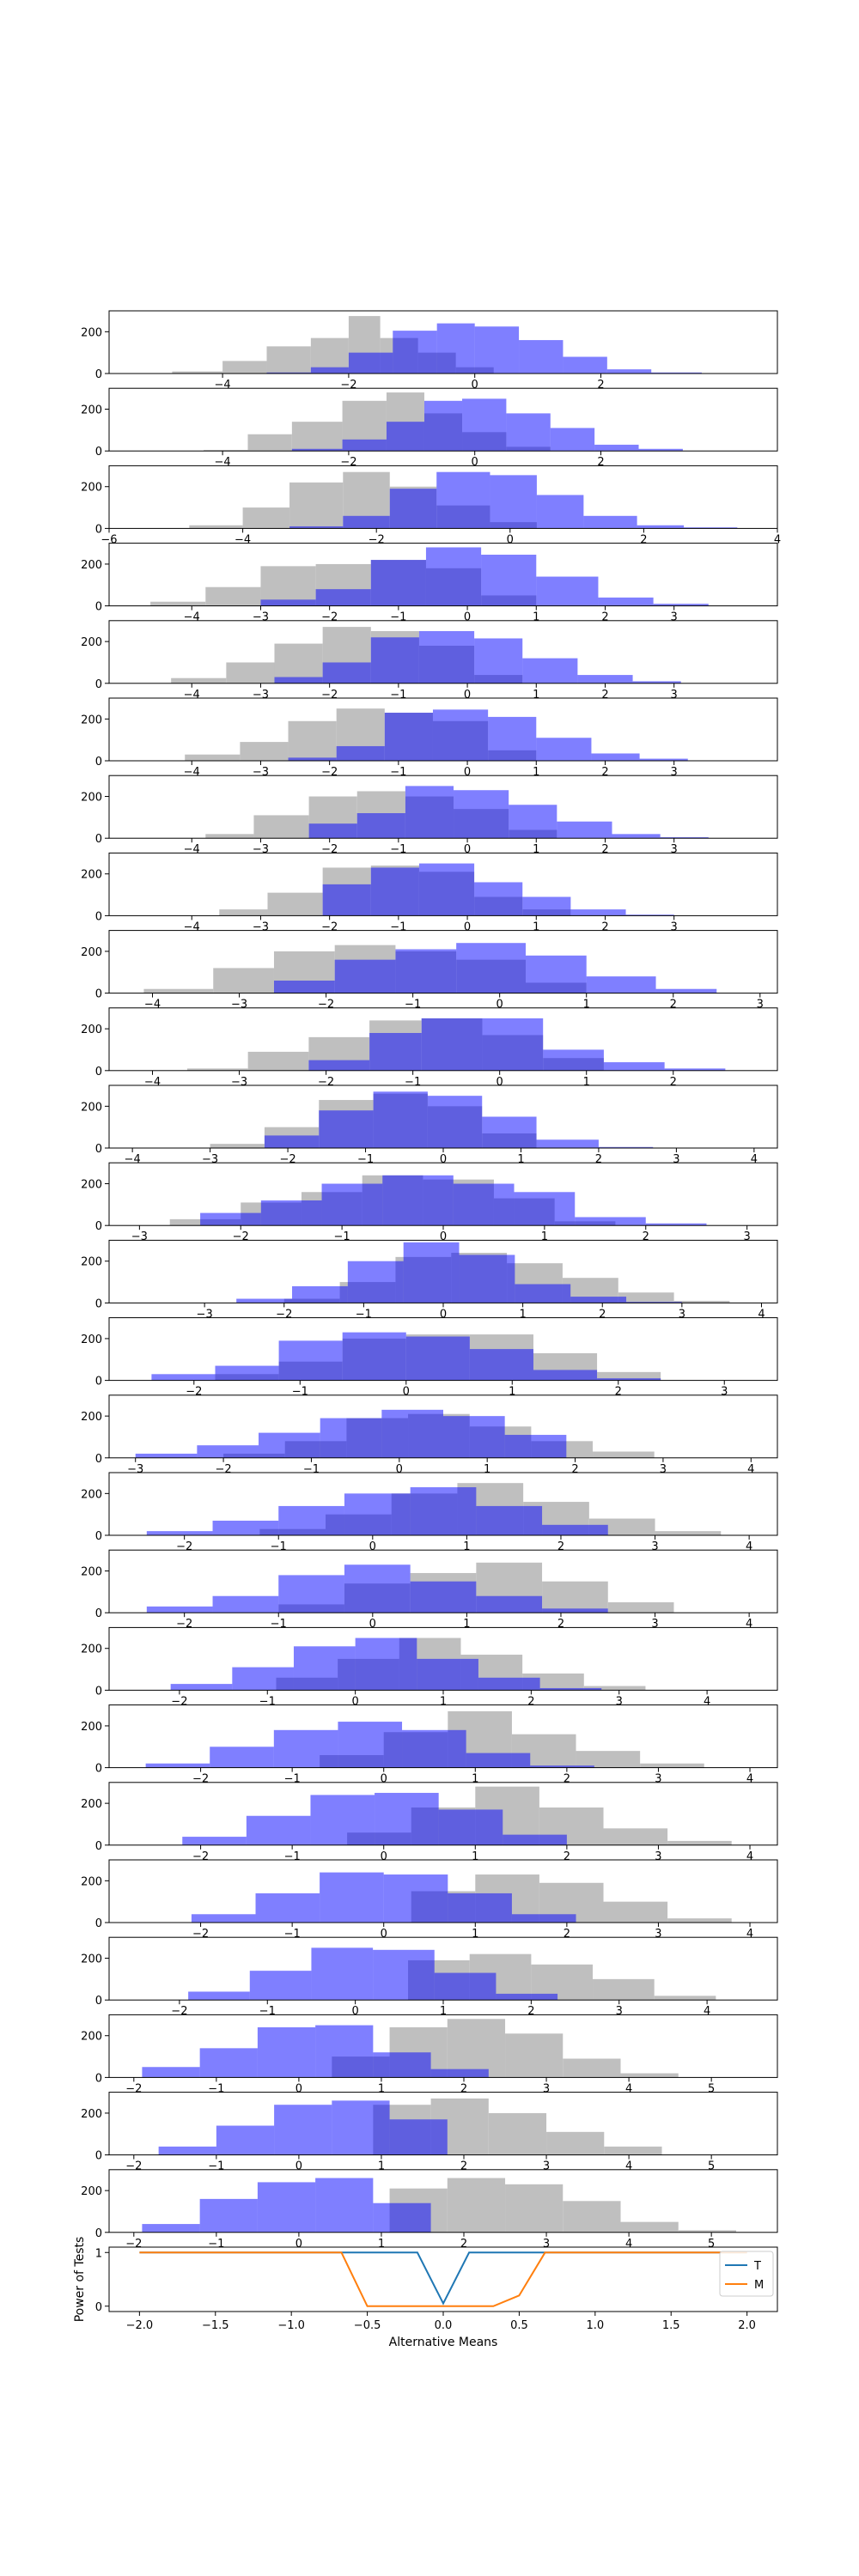 The height and width of the screenshot is (2576, 859). What do you see at coordinates (430, 1358) in the screenshot?
I see `histogram-panel-14: 0 200 −2 −1 0 1 2 3` at bounding box center [430, 1358].